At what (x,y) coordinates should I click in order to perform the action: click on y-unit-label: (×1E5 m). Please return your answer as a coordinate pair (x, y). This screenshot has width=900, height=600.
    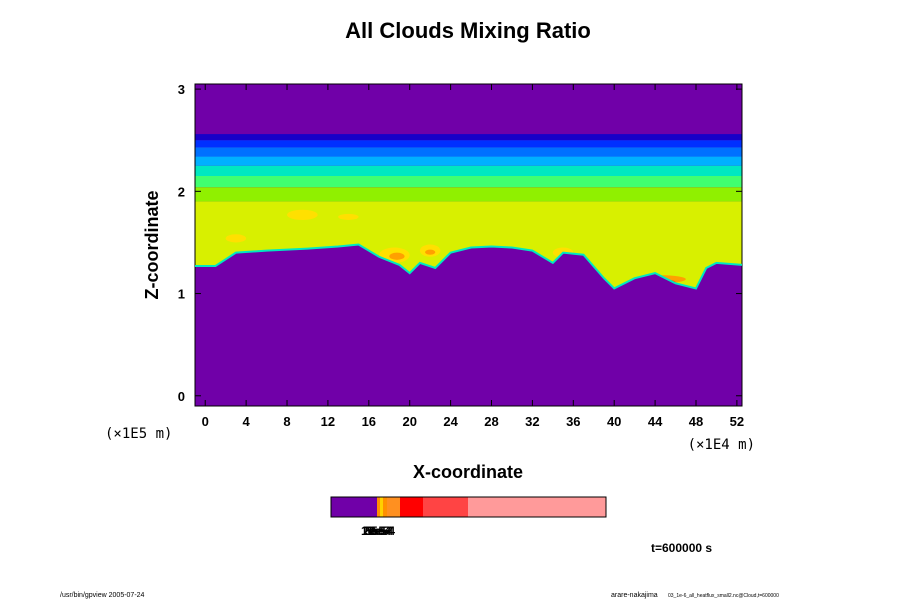
    Looking at the image, I should click on (138, 434).